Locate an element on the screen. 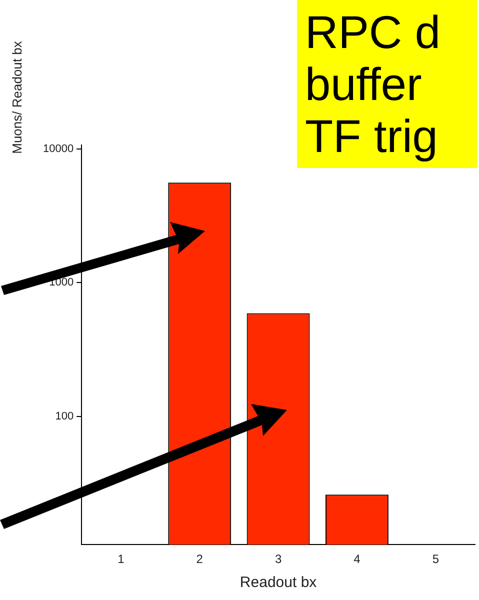 The height and width of the screenshot is (600, 479). x-axis-title: Readout bx is located at coordinates (279, 583).